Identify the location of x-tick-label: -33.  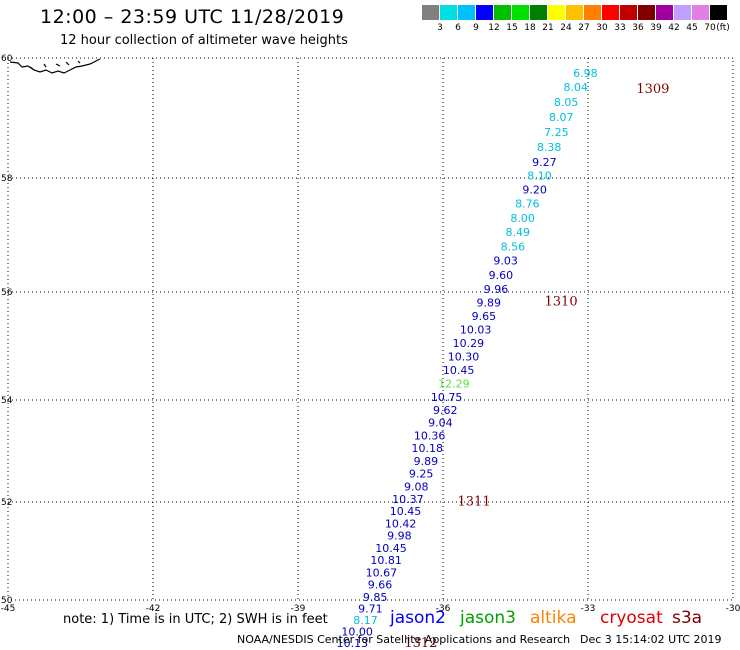
(588, 609).